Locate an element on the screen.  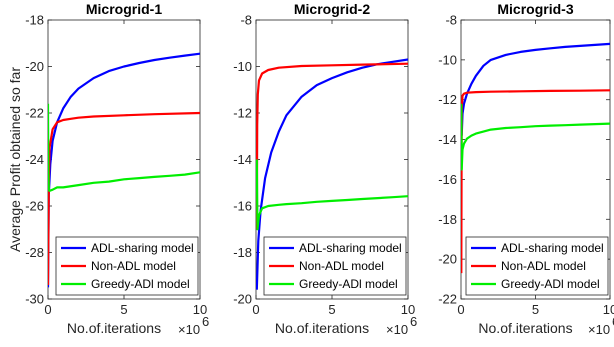
y-tick-label: -24 is located at coordinates (34, 159).